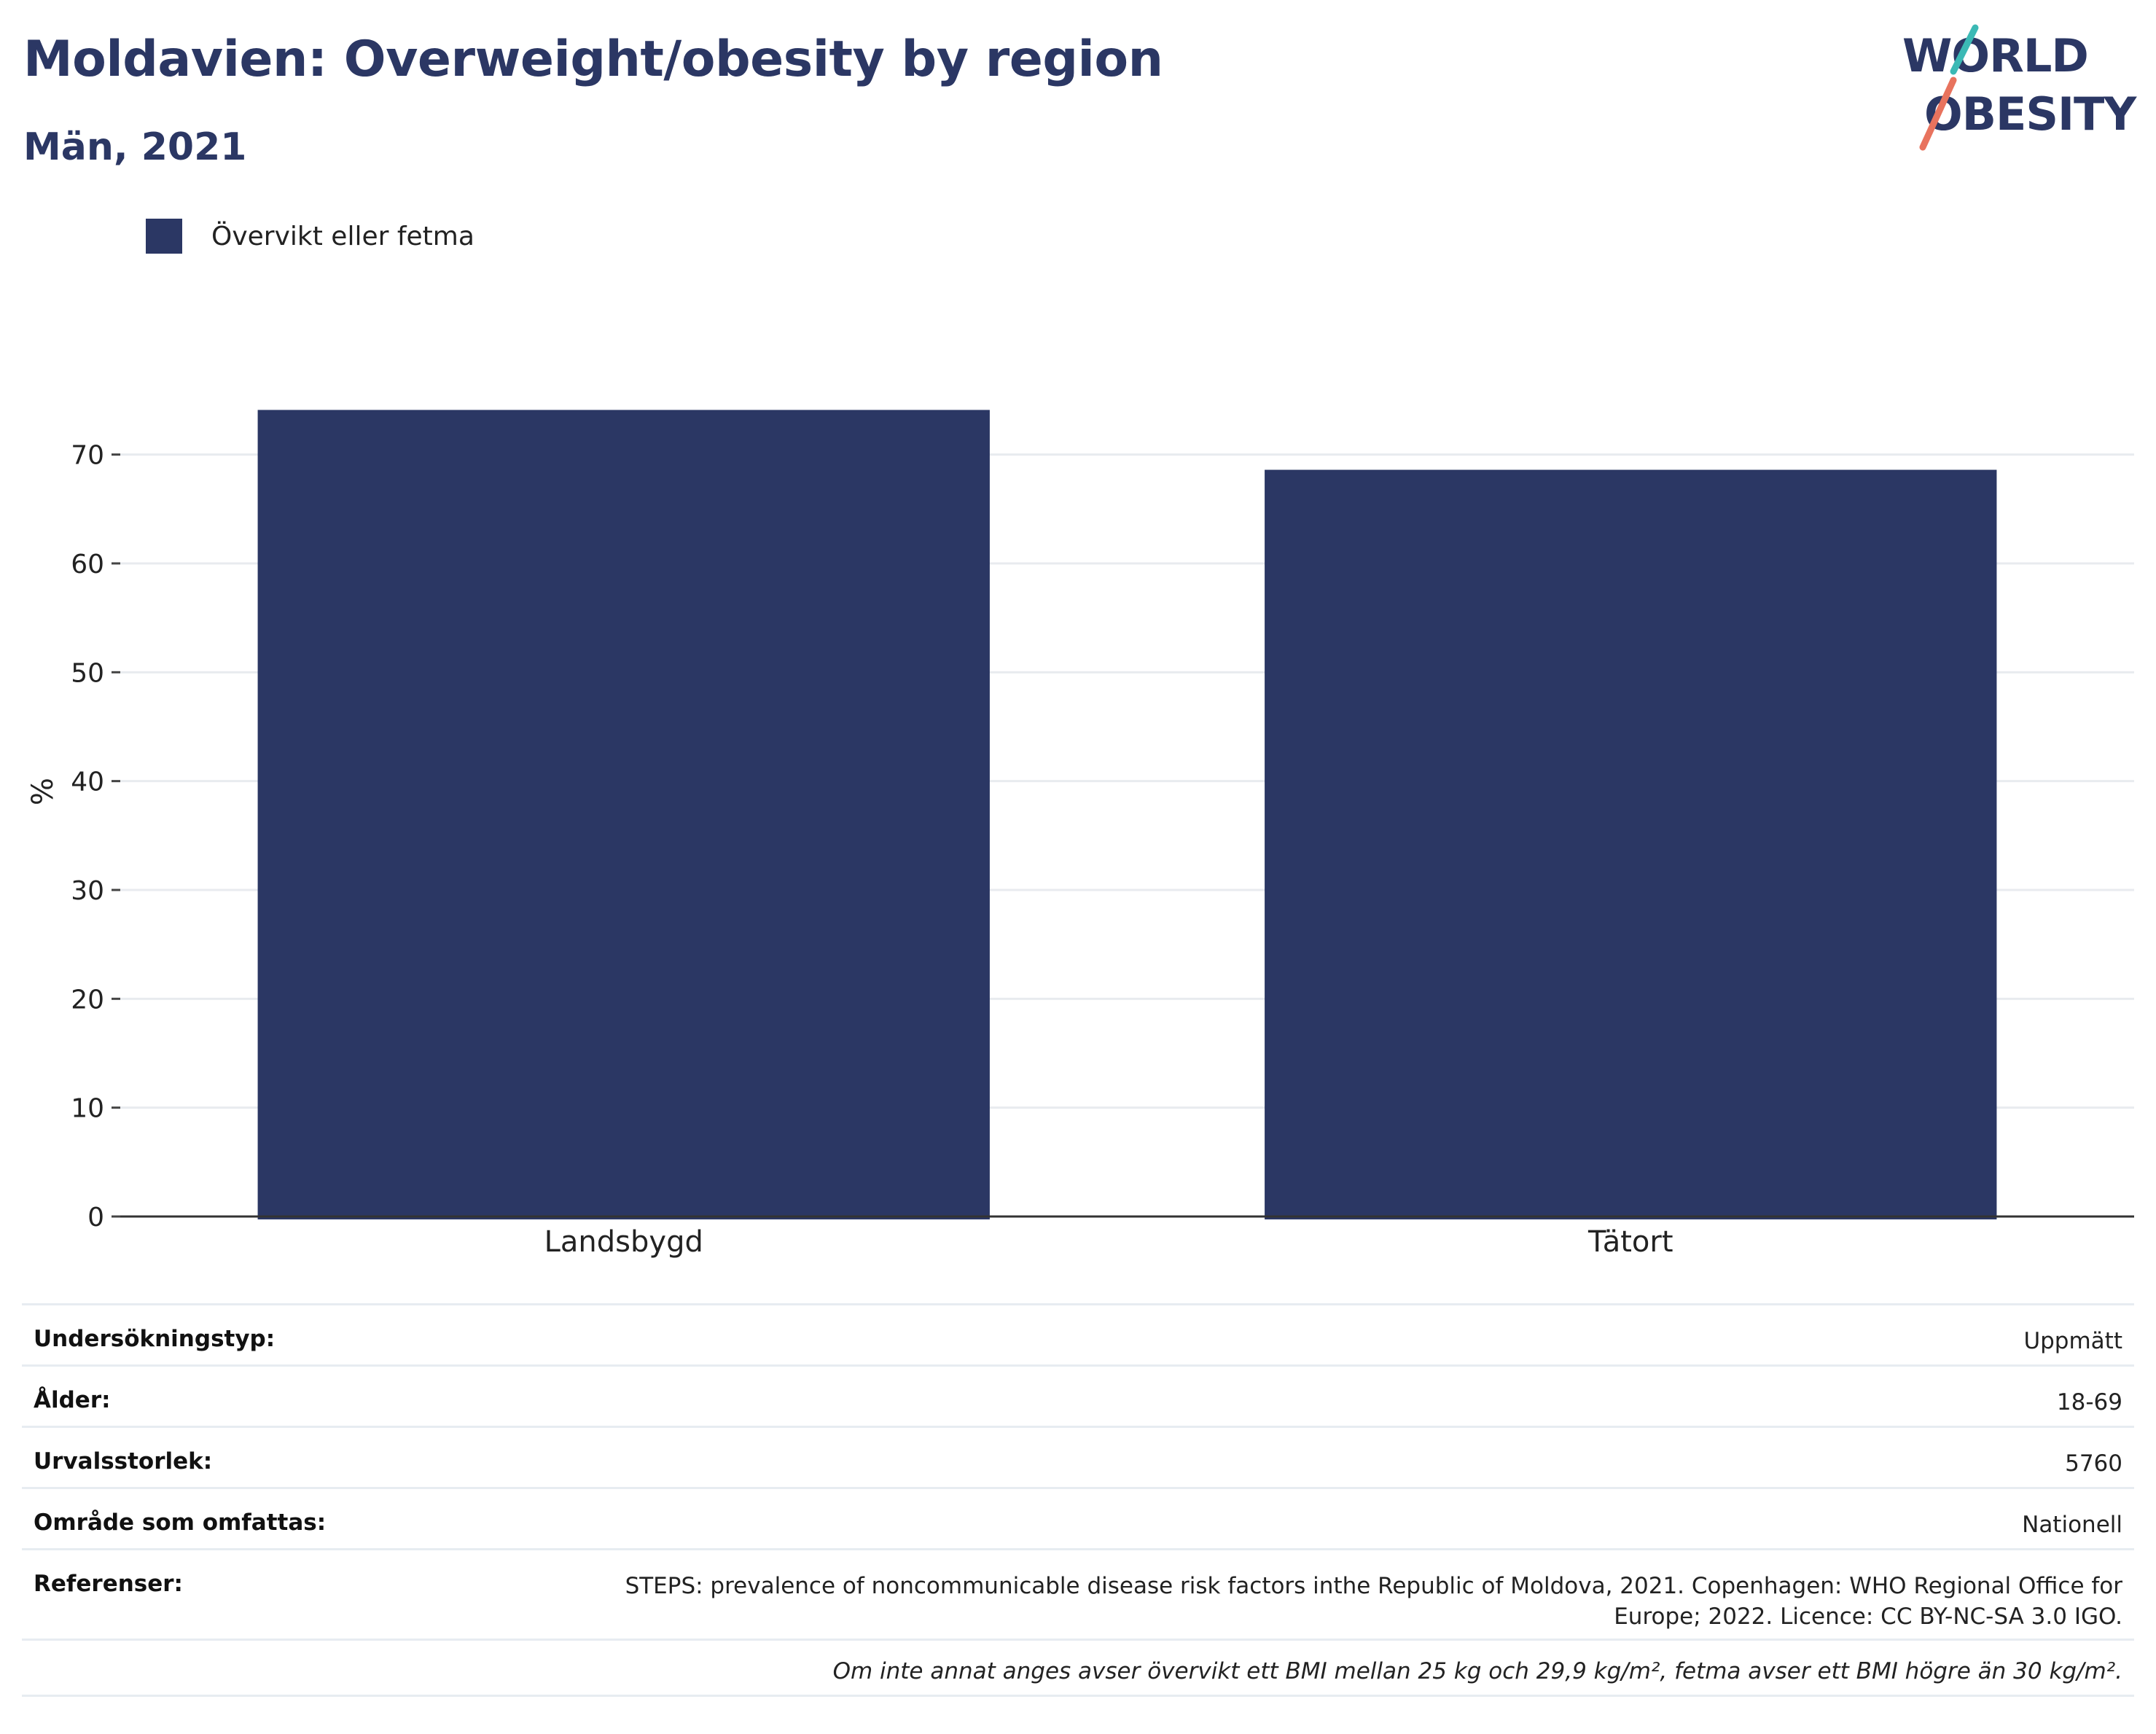 This screenshot has width=2156, height=1734. What do you see at coordinates (2093, 1463) in the screenshot?
I see `info-value: 5760` at bounding box center [2093, 1463].